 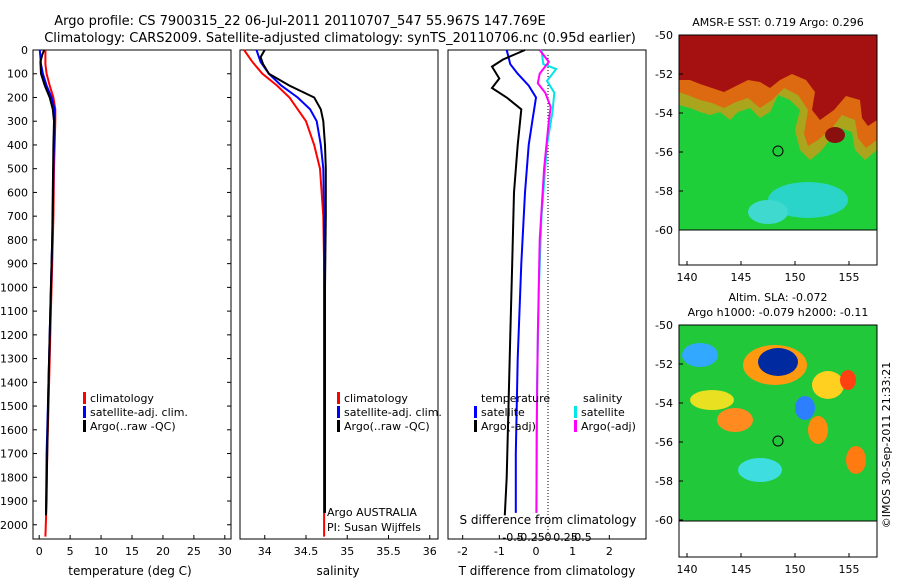 What do you see at coordinates (603, 412) in the screenshot?
I see `legend-s-satellite: satellite` at bounding box center [603, 412].